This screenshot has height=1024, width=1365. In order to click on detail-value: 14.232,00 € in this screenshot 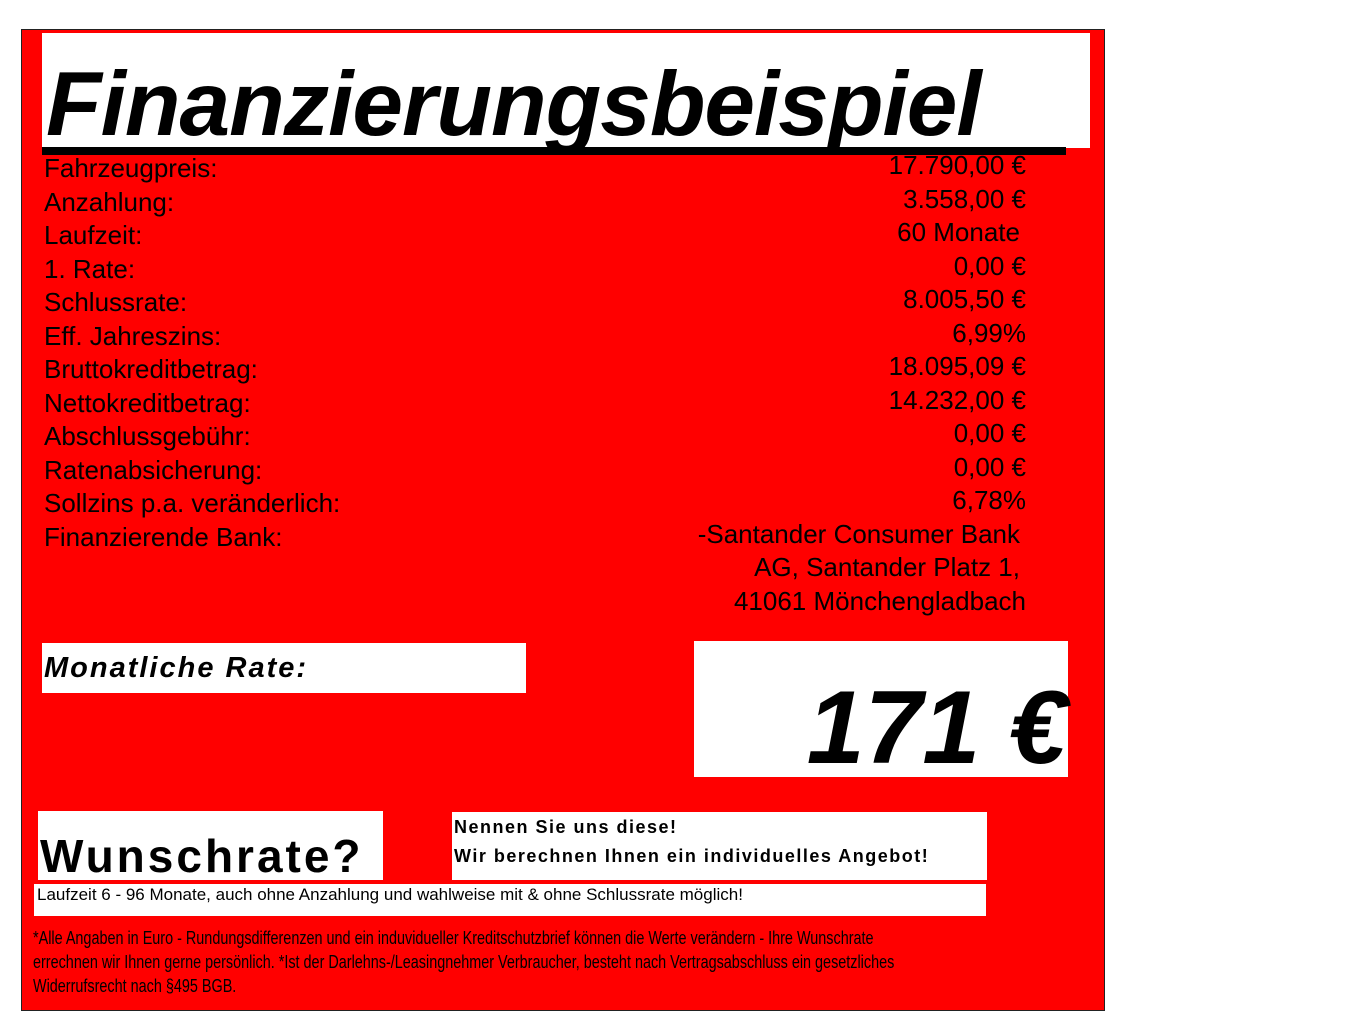, I will do `click(957, 399)`.